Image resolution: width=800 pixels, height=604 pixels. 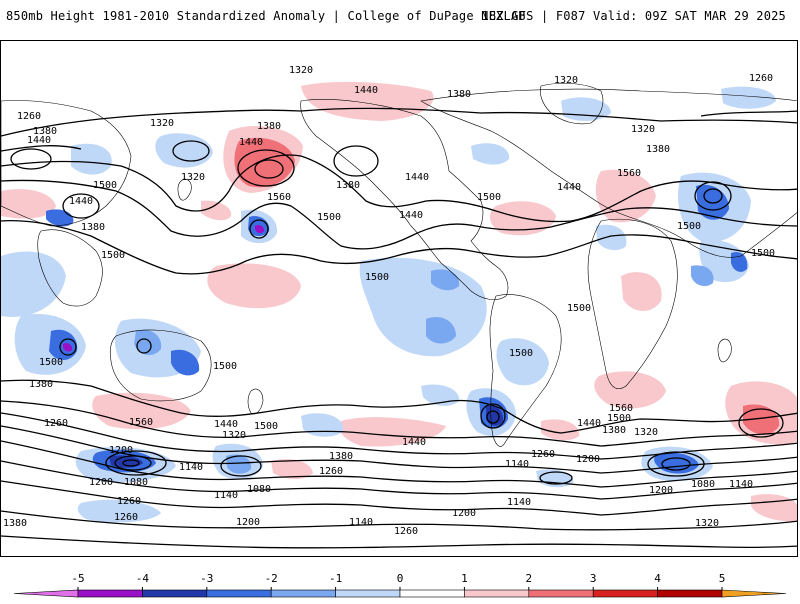 I want to click on contour-low-europe, so click(x=713, y=196).